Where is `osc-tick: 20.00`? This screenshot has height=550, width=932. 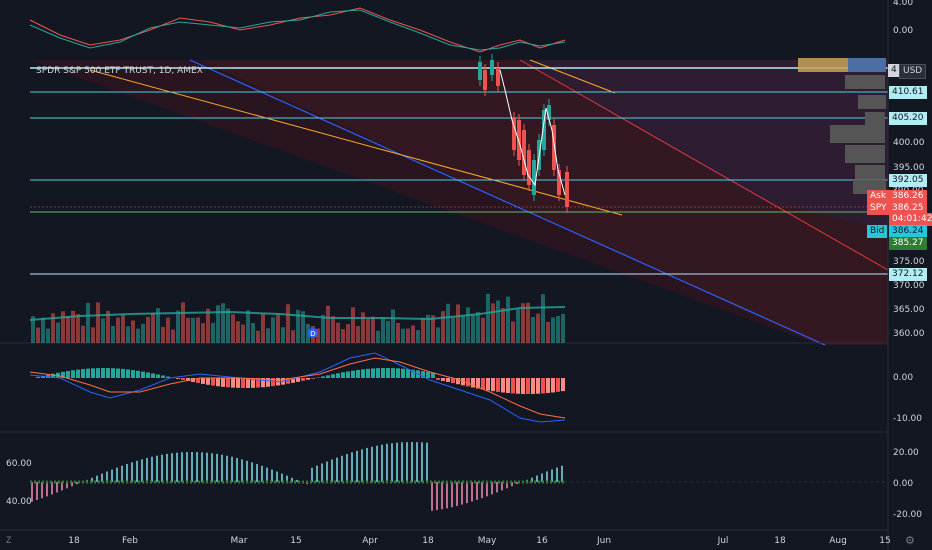
osc-tick: 20.00 is located at coordinates (906, 453).